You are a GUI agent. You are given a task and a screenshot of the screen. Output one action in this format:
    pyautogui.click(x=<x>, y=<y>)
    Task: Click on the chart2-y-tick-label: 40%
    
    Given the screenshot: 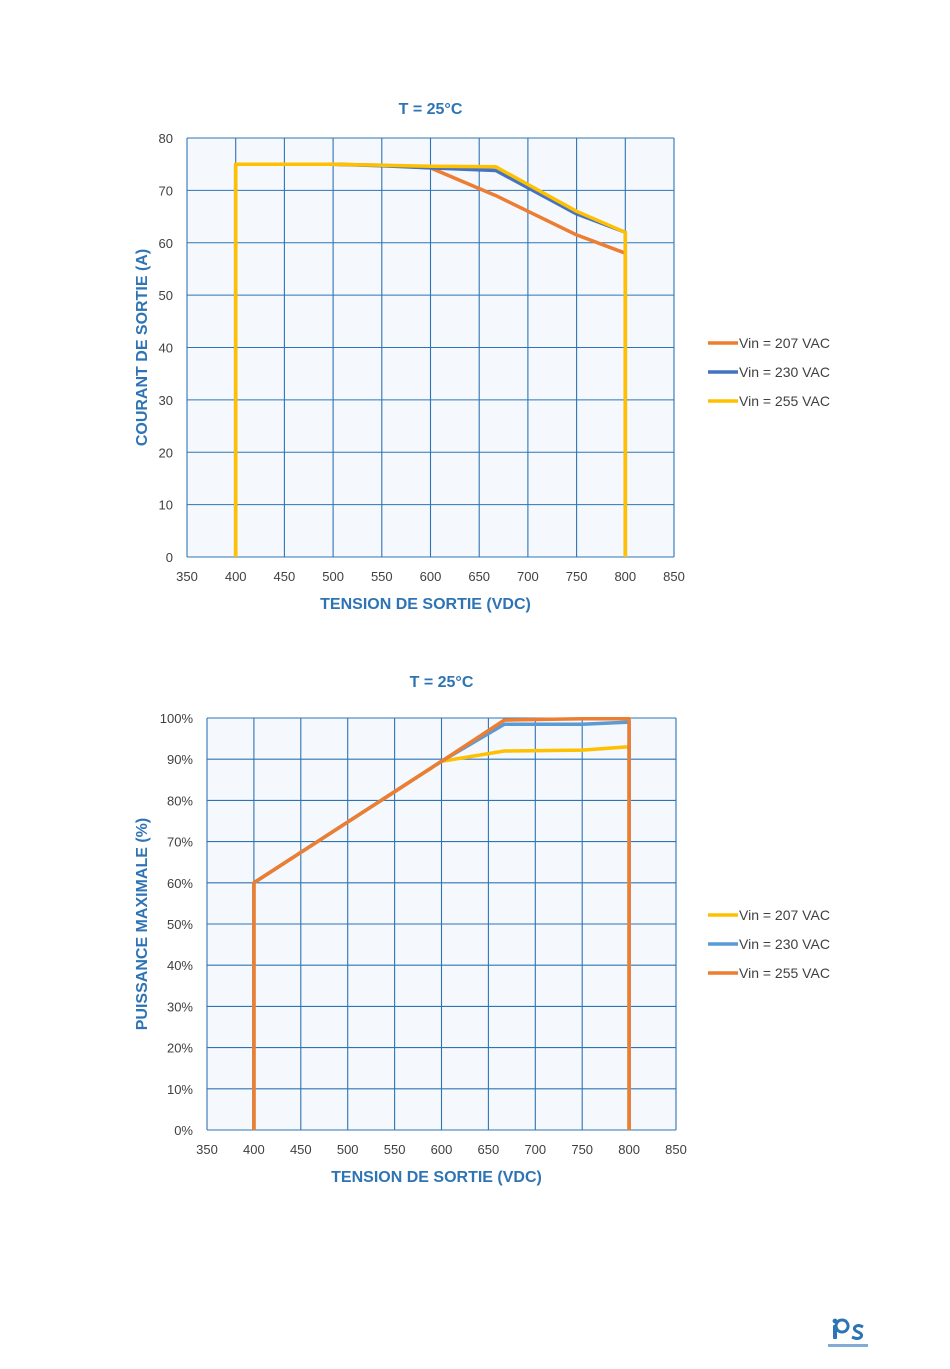 What is the action you would take?
    pyautogui.click(x=180, y=965)
    